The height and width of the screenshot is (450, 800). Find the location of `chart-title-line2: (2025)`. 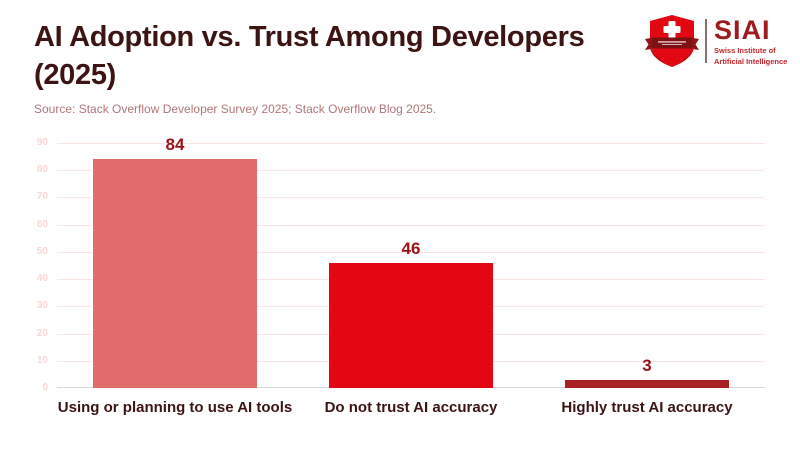

chart-title-line2: (2025) is located at coordinates (75, 75).